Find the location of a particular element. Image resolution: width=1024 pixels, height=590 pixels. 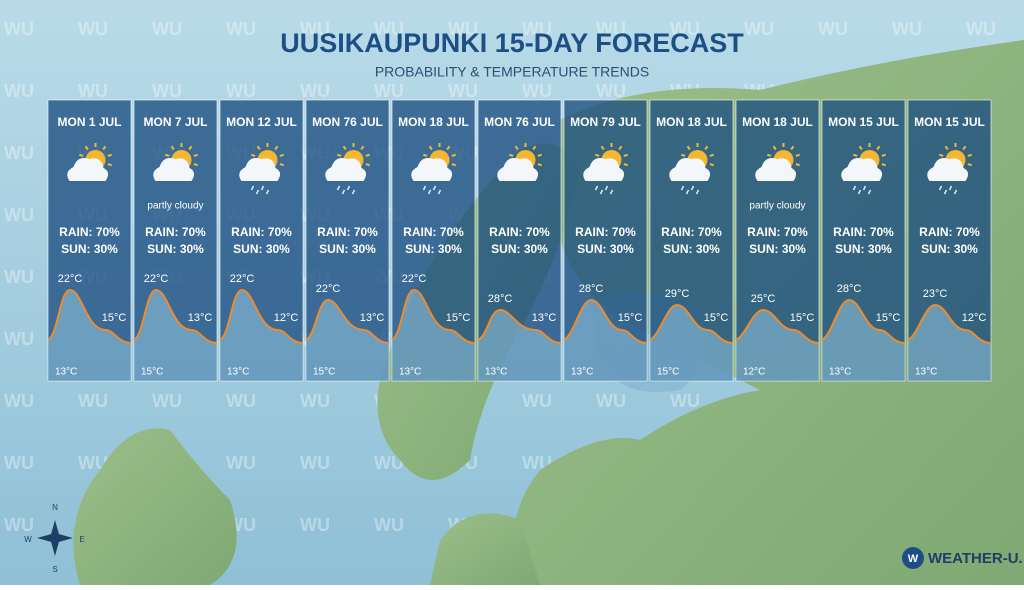

trend-area is located at coordinates (691, 343).